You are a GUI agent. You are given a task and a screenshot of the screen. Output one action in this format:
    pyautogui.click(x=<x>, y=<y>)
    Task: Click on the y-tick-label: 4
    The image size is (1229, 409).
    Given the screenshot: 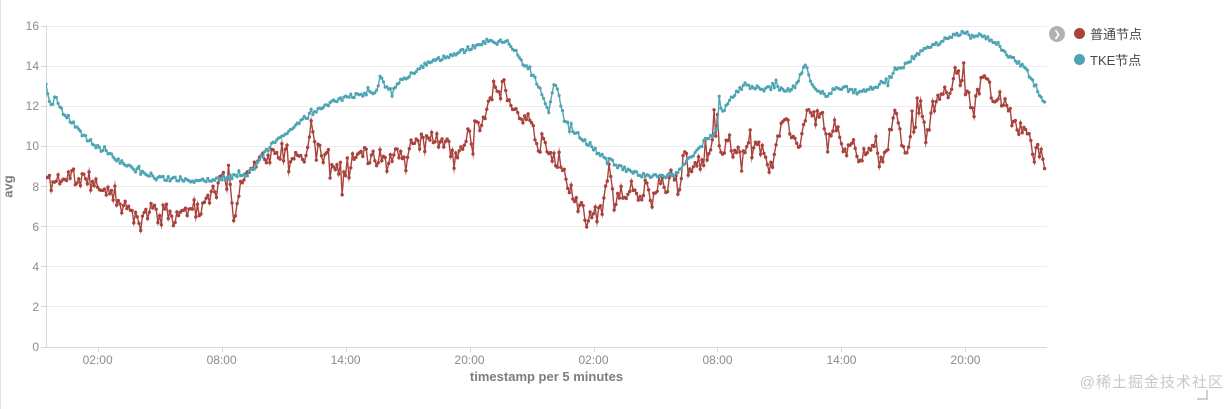 What is the action you would take?
    pyautogui.click(x=35, y=266)
    